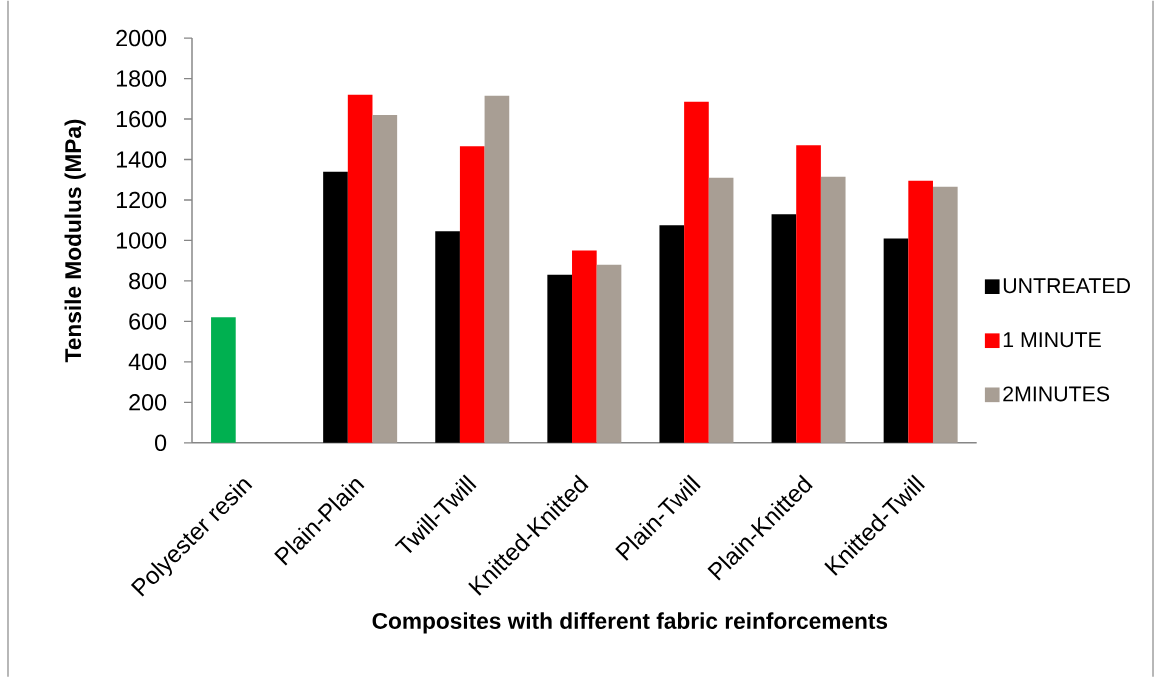 The image size is (1161, 678). I want to click on y-axis-title: Tensile Modulus (MPa), so click(75, 241).